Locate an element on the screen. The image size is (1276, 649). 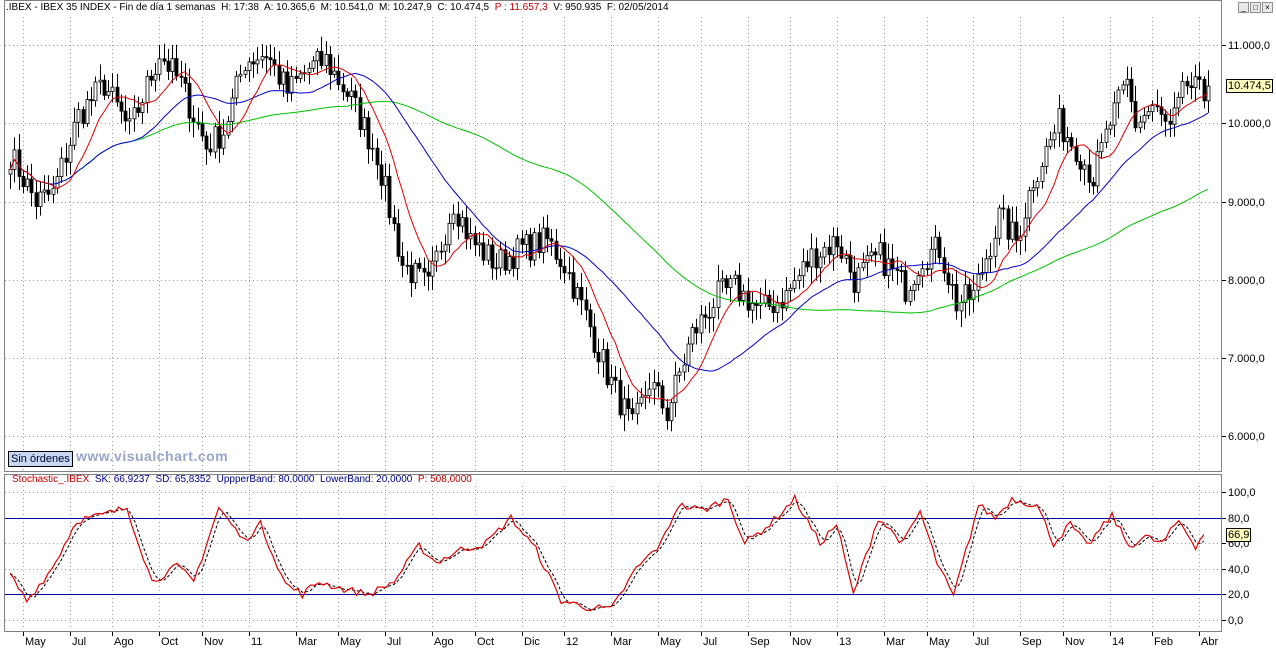
price-axis-label: 8.000,0 is located at coordinates (1246, 280).